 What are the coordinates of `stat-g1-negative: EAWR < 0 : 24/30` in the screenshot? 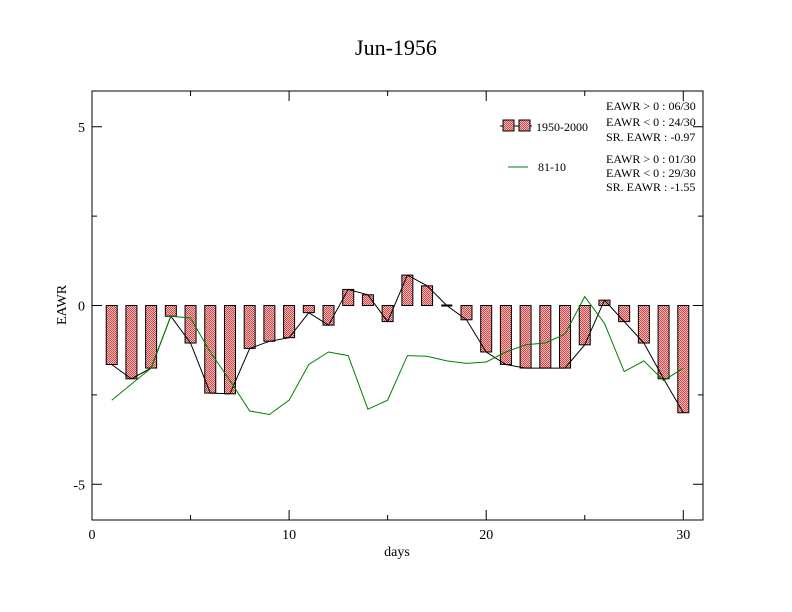 It's located at (651, 122).